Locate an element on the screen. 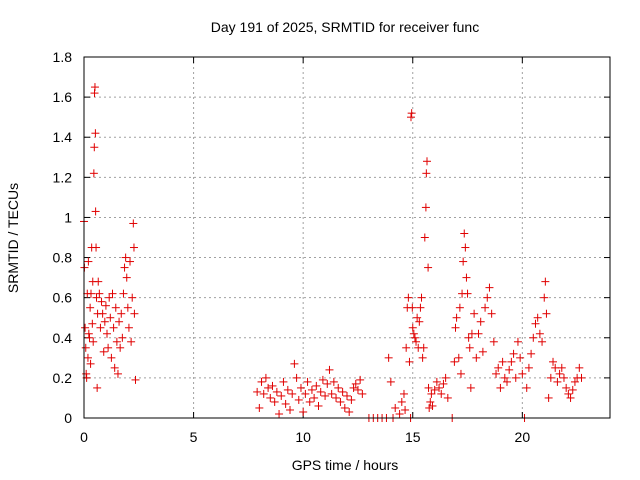 Image resolution: width=640 pixels, height=480 pixels. x-axis-label: GPS time / hours is located at coordinates (345, 465).